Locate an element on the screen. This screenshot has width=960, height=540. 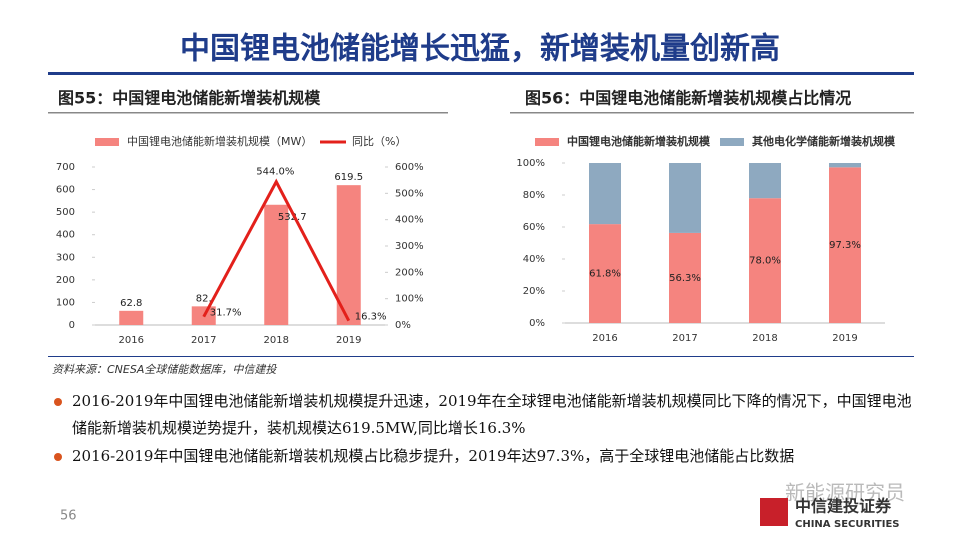
y-tick-label: 40% is located at coordinates (534, 259).